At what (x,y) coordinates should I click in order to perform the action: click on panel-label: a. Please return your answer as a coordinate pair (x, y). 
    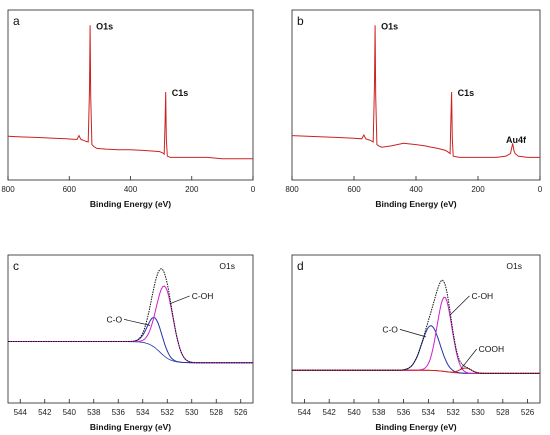
    Looking at the image, I should click on (16, 21).